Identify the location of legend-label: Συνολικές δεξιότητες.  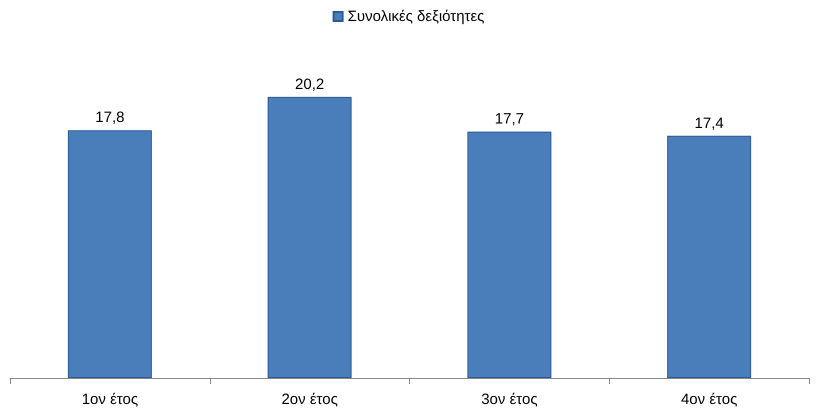
(416, 16).